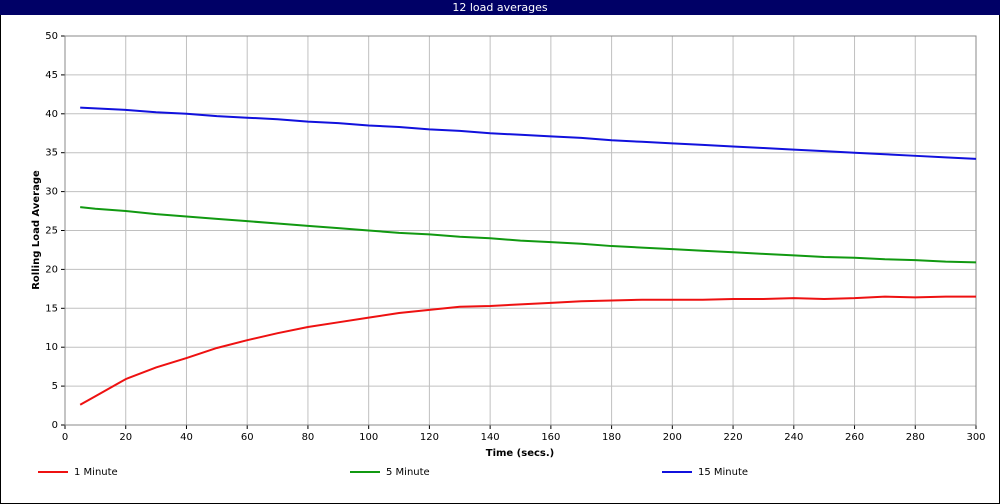 This screenshot has width=1000, height=504. Describe the element at coordinates (854, 437) in the screenshot. I see `x-tick-label: 260` at that location.